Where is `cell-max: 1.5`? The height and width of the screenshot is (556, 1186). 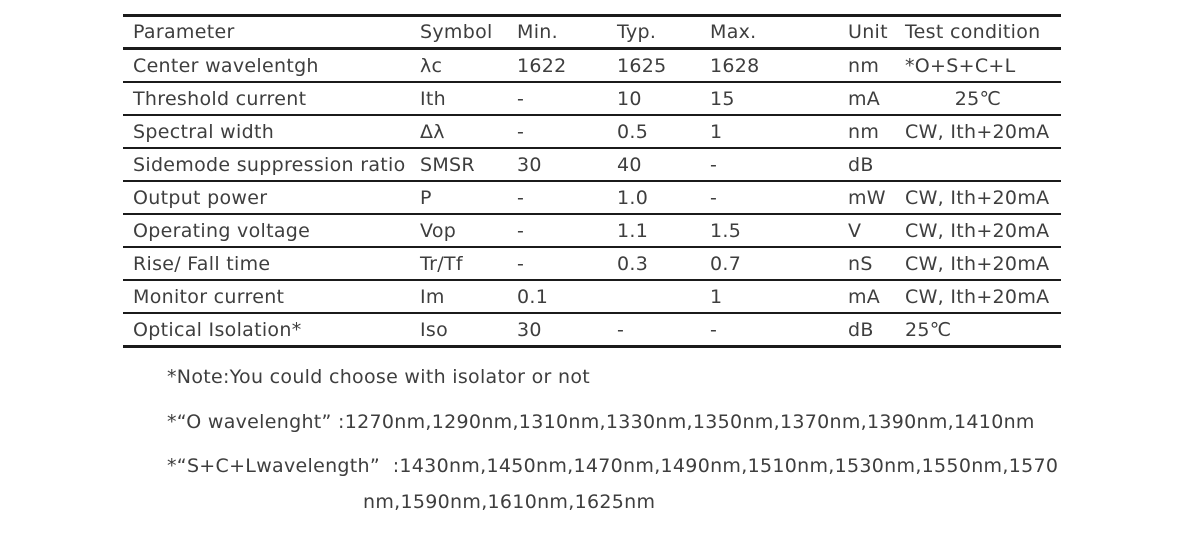 cell-max: 1.5 is located at coordinates (769, 231).